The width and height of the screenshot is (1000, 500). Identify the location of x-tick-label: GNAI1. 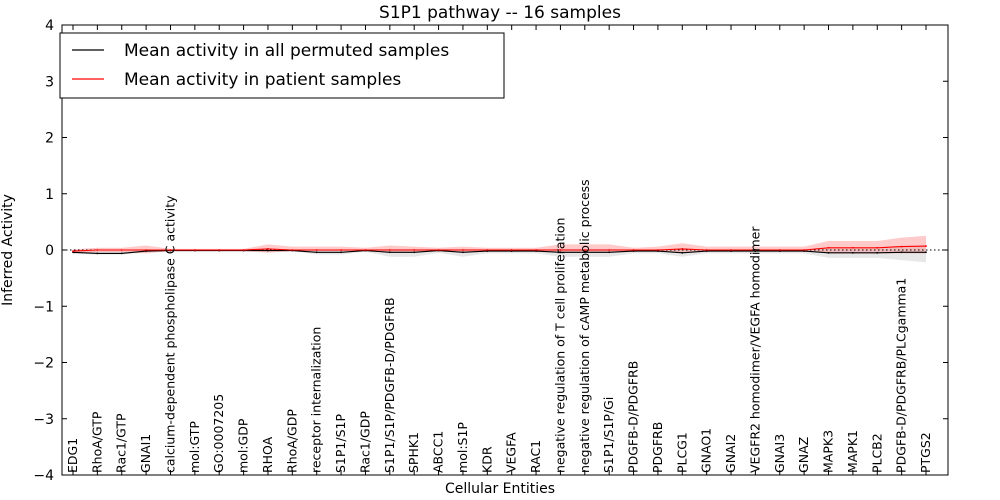
(145, 453).